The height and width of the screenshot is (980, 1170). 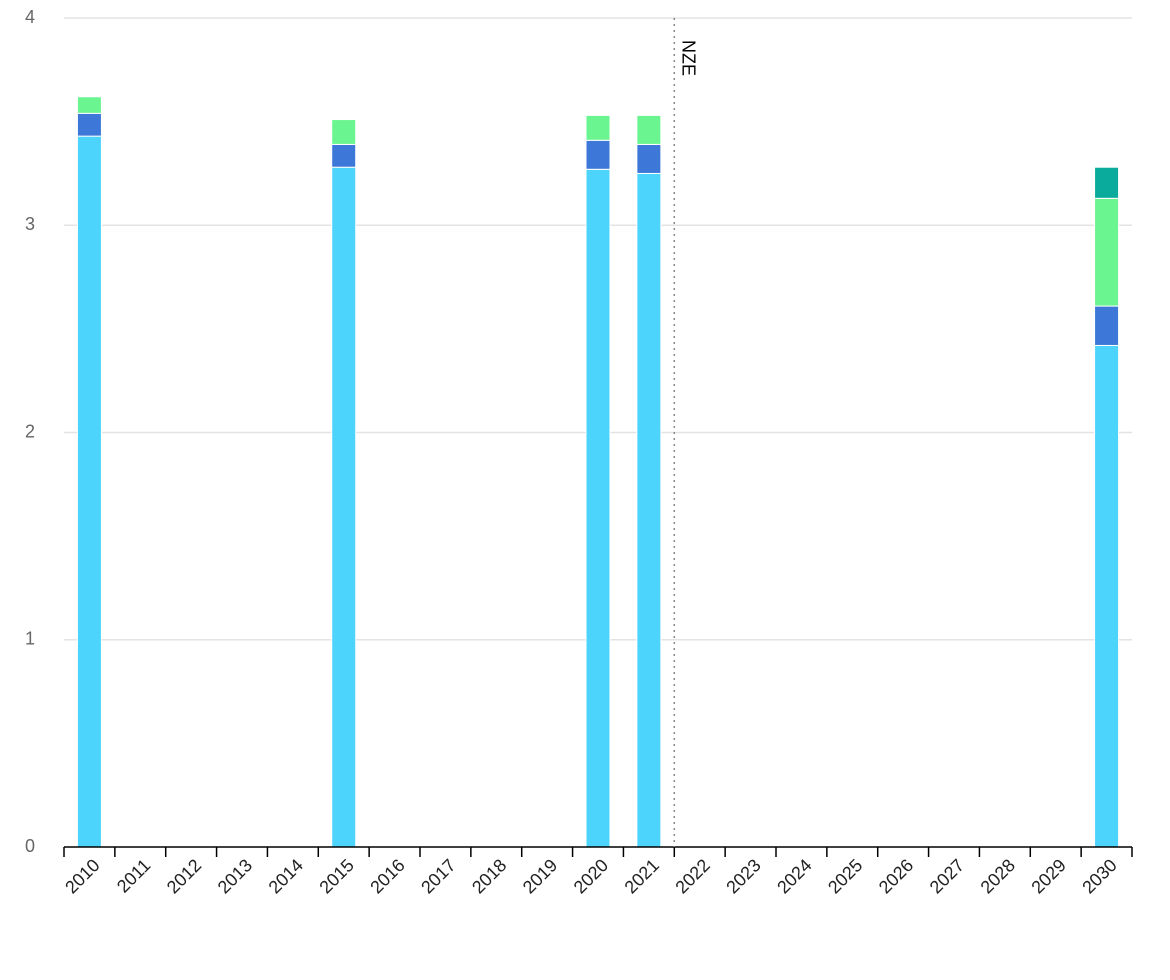 What do you see at coordinates (438, 876) in the screenshot?
I see `x-tick-label: 2017` at bounding box center [438, 876].